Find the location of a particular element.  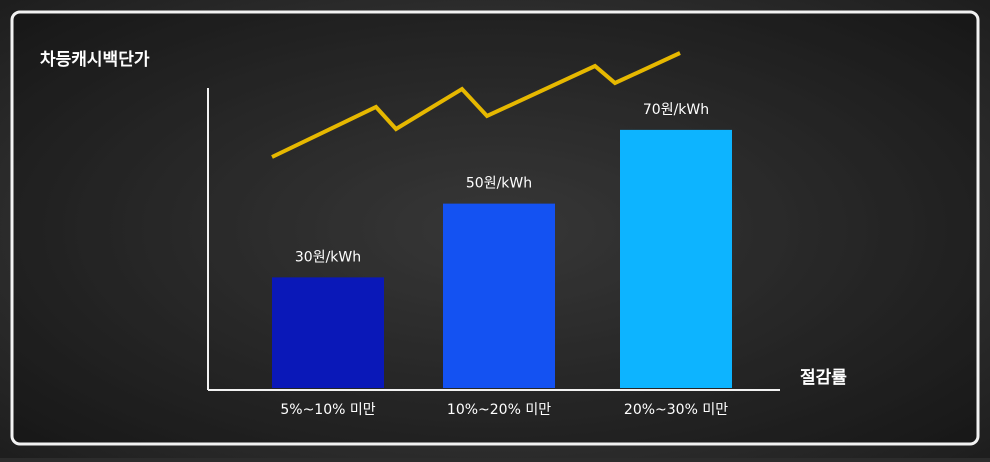

x-tick-label: 5%~10% 미만 is located at coordinates (327, 410).